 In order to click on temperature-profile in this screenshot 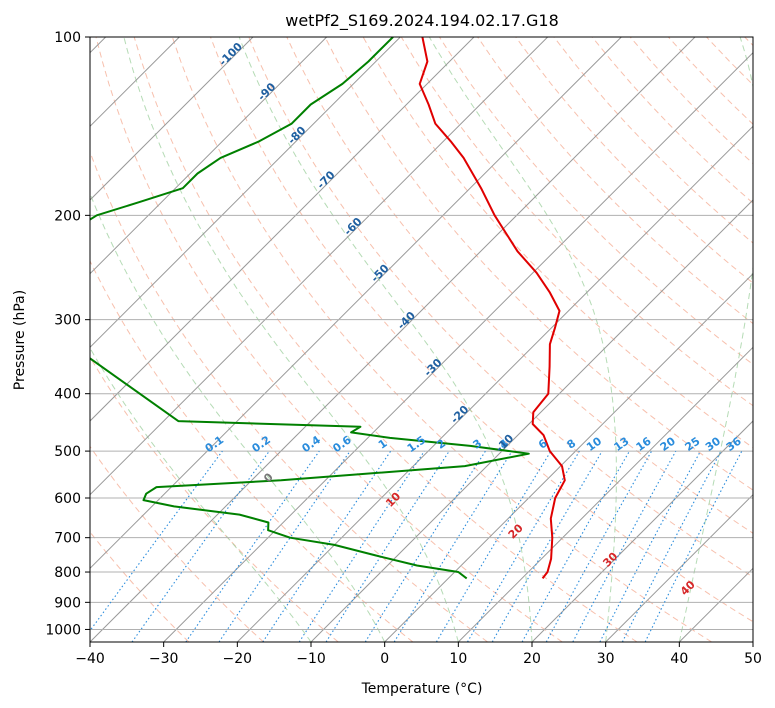, I will do `click(492, 308)`.